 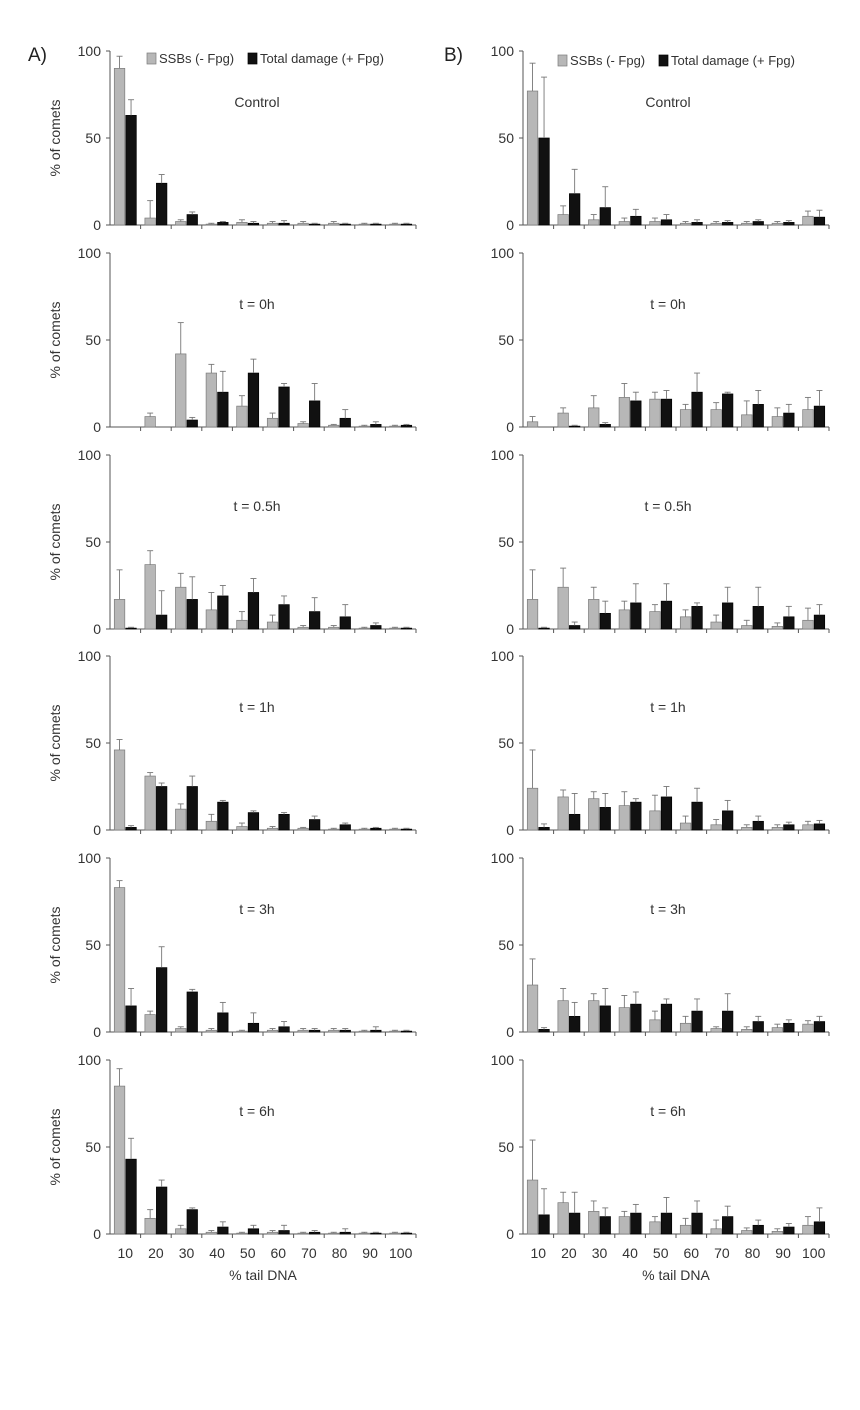 I want to click on subplot: 0 50 100 % of comets t = 3h, so click(x=232, y=945).